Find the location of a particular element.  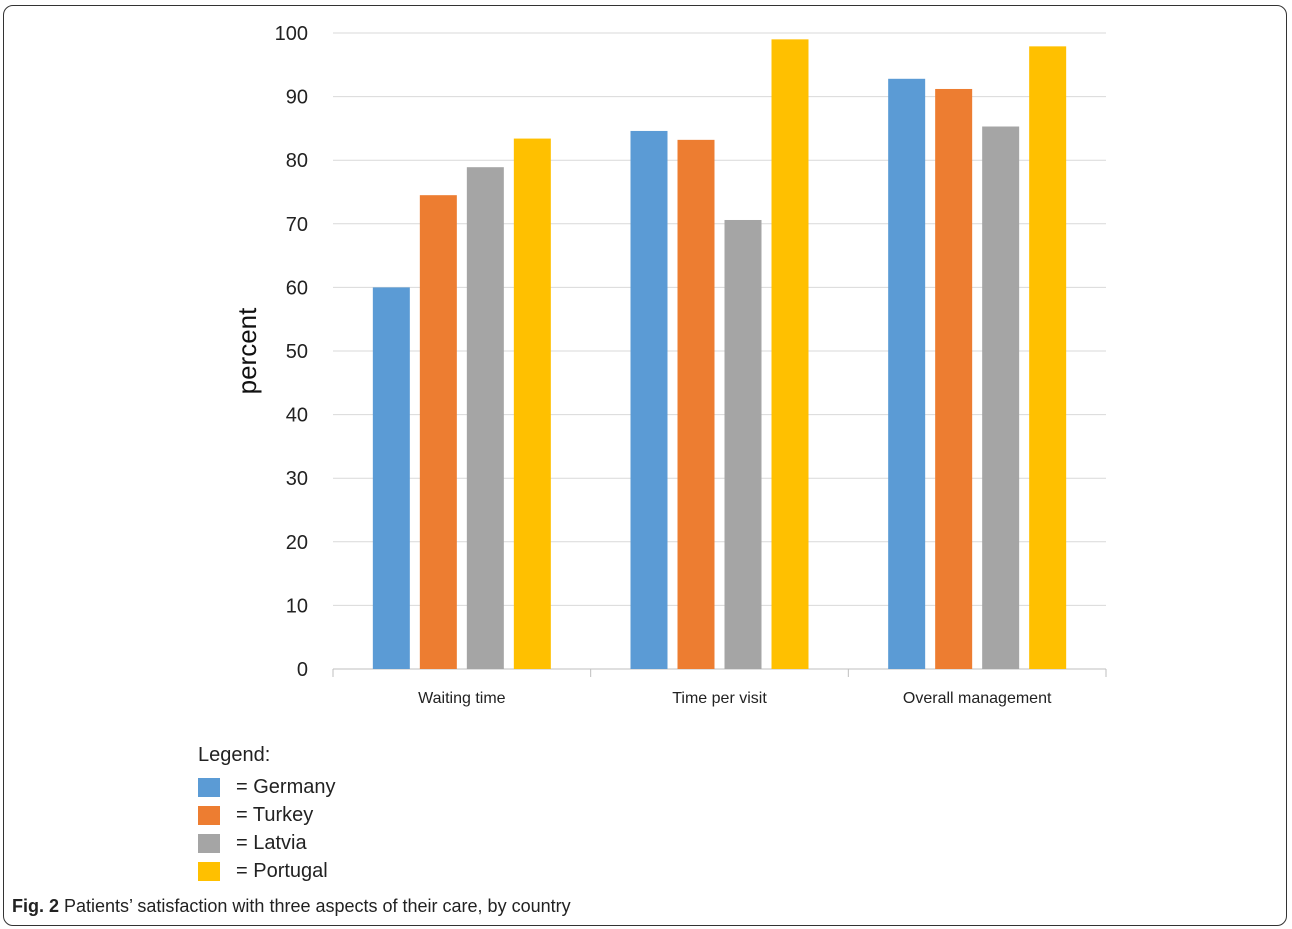

legend-item-portugal: = Portugal is located at coordinates (266, 871).